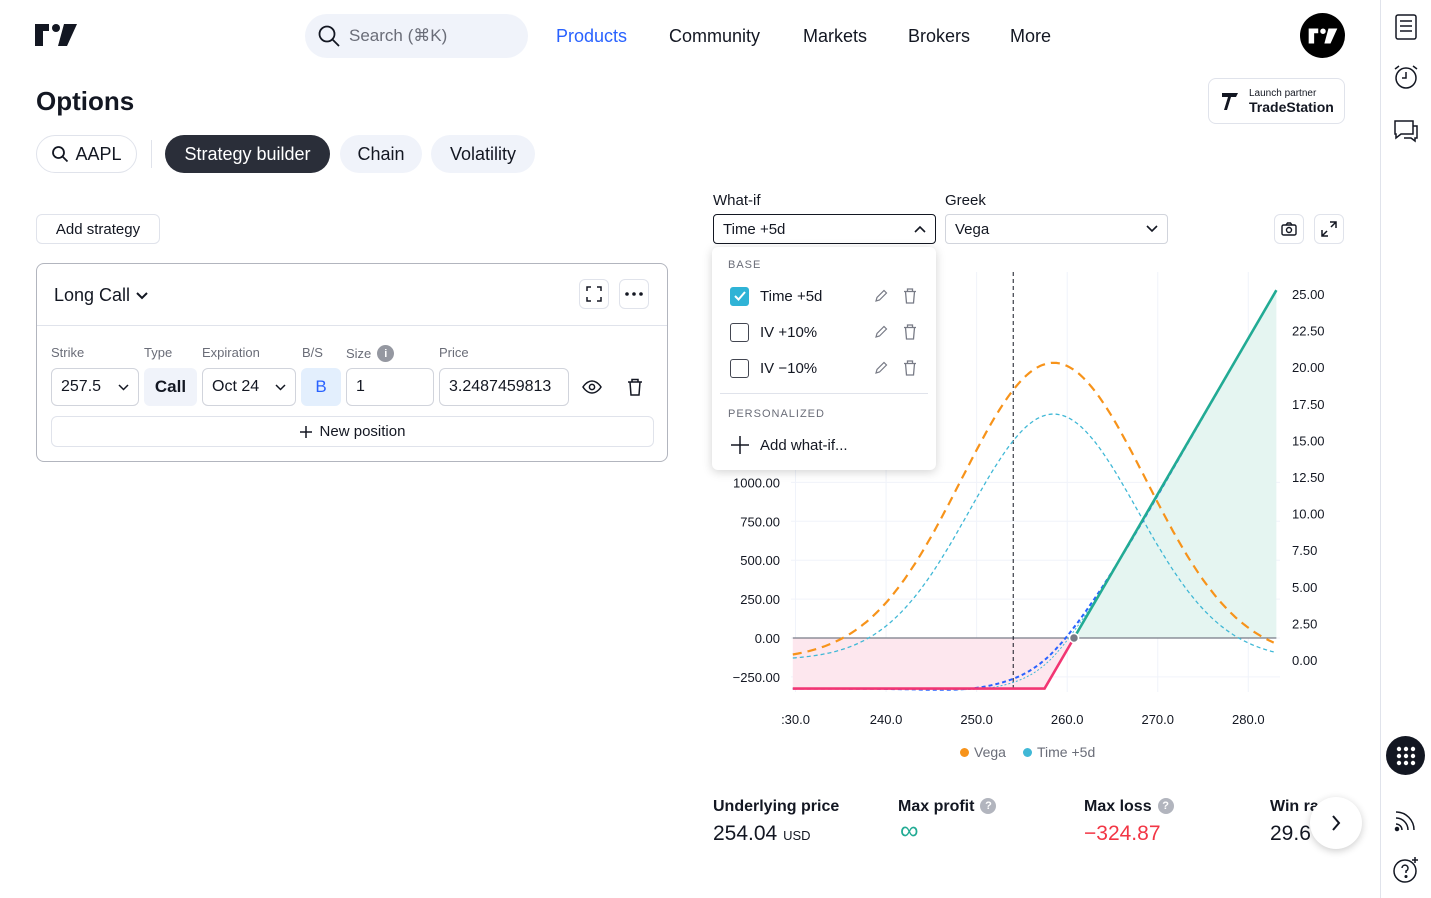 Image resolution: width=1431 pixels, height=898 pixels. I want to click on strategy-name-dropdown: Long Call, so click(101, 295).